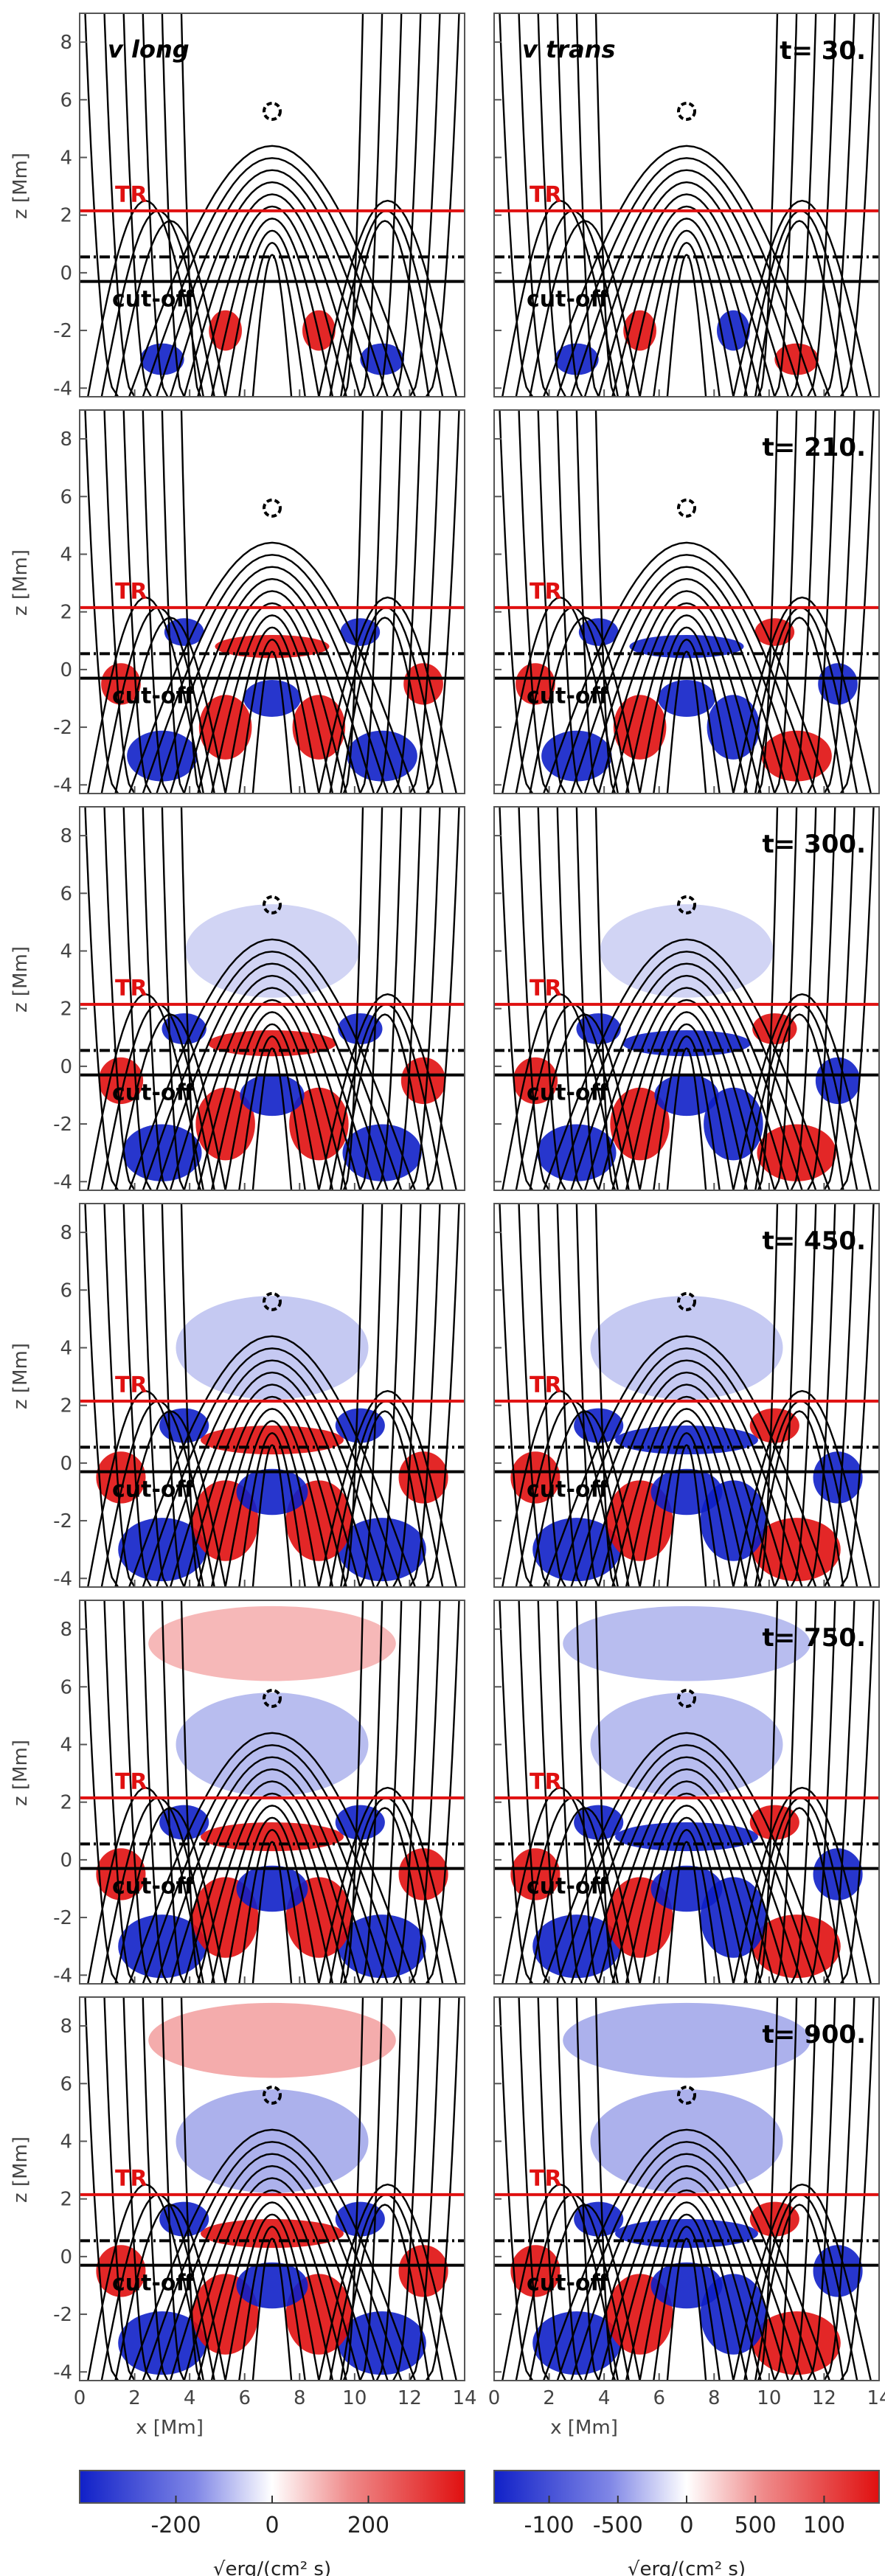 This screenshot has height=2576, width=885. What do you see at coordinates (66, 555) in the screenshot?
I see `y-tick-label: 4` at bounding box center [66, 555].